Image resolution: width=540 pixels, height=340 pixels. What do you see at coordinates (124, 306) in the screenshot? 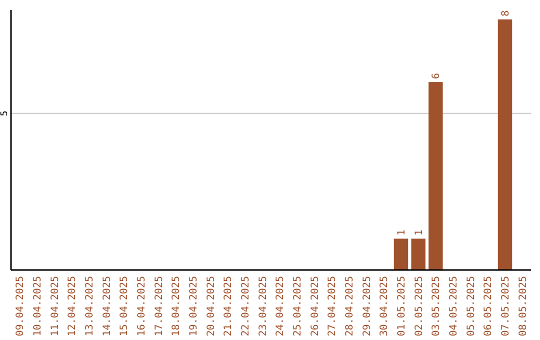
I see `x-tick-label: 15.04.2025` at bounding box center [124, 306].